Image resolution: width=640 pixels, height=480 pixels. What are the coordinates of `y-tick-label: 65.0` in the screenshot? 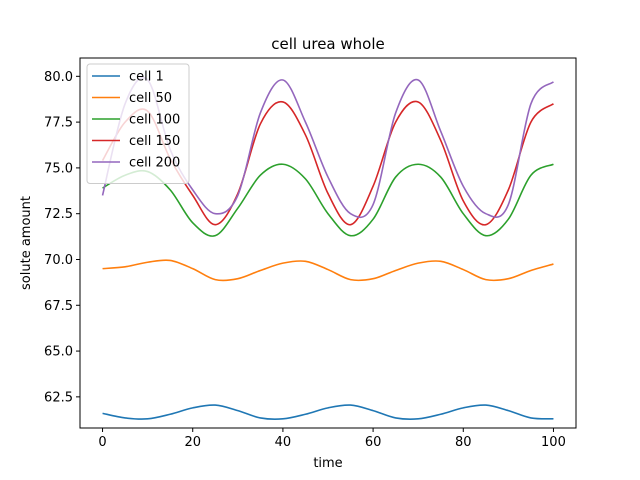 It's located at (58, 352).